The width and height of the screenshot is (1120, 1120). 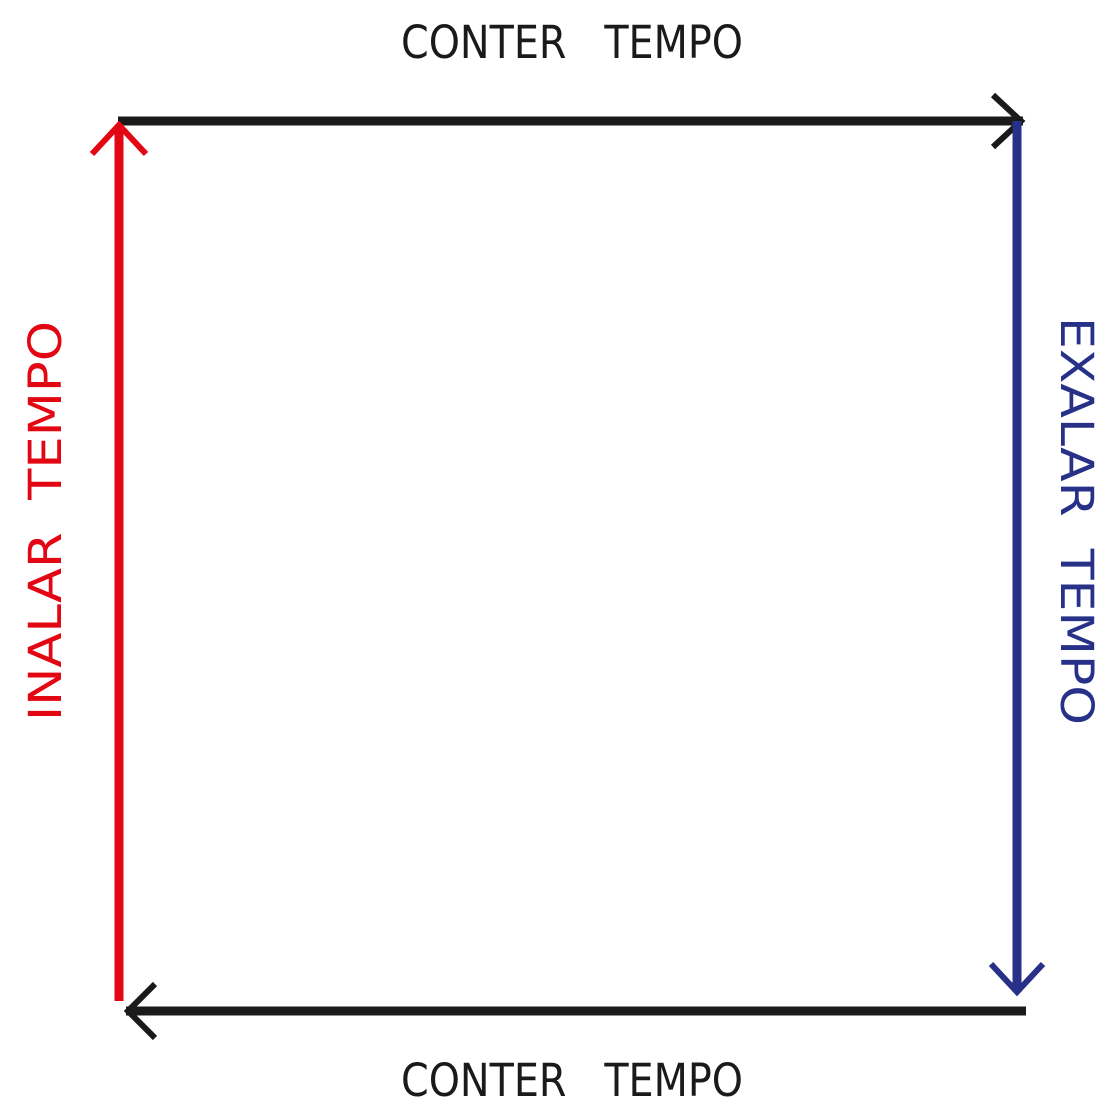 What do you see at coordinates (45, 521) in the screenshot?
I see `left-inhale-label: INALAR TEMPO` at bounding box center [45, 521].